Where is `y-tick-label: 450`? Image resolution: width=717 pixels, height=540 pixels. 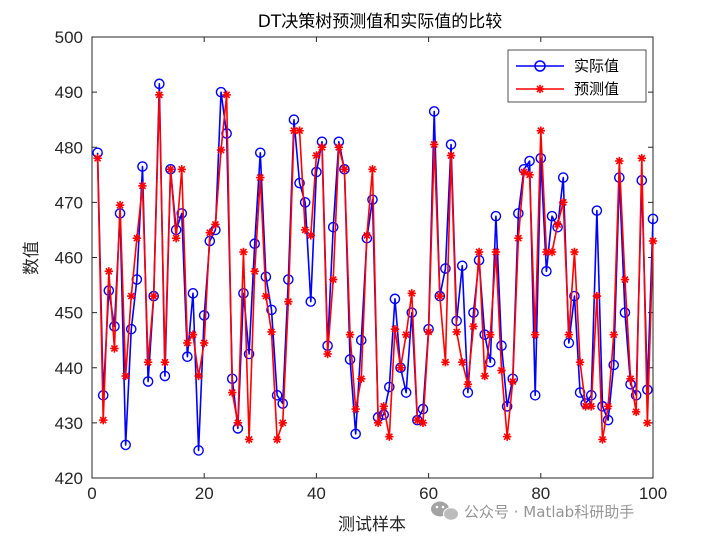 y-tick-label: 450 is located at coordinates (69, 313).